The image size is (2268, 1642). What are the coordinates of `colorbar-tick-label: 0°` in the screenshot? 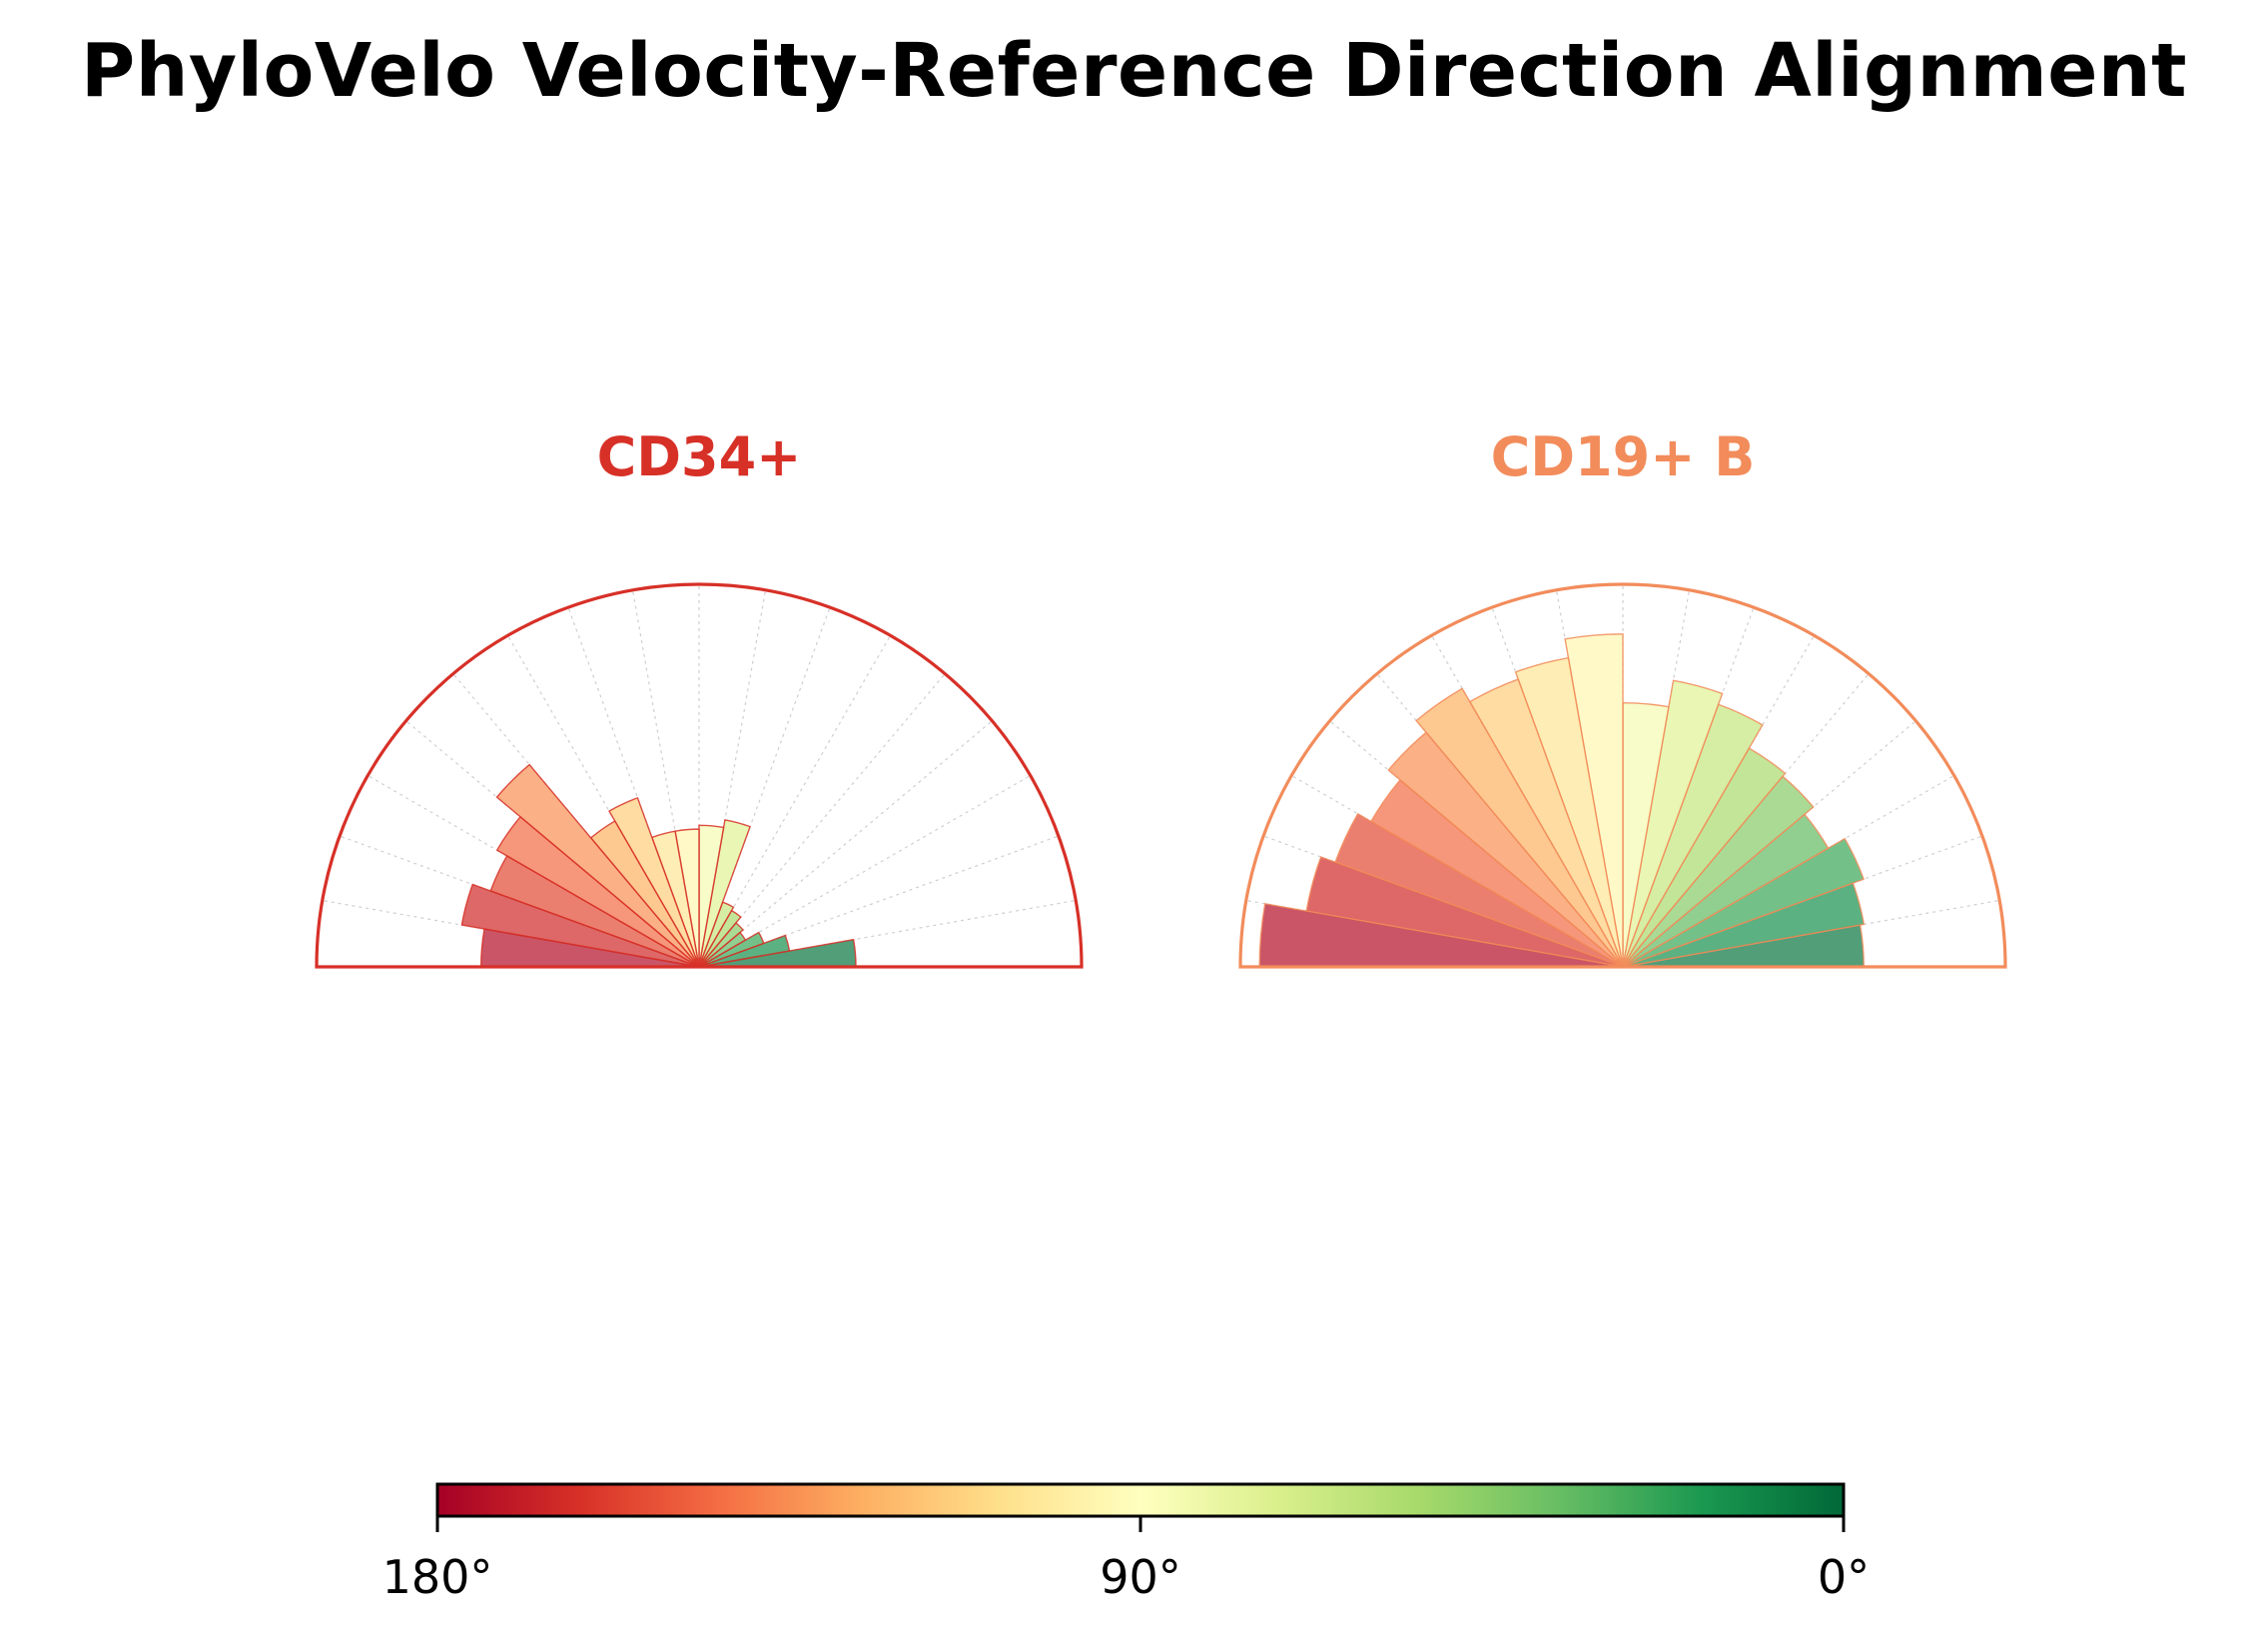 It's located at (1844, 1577).